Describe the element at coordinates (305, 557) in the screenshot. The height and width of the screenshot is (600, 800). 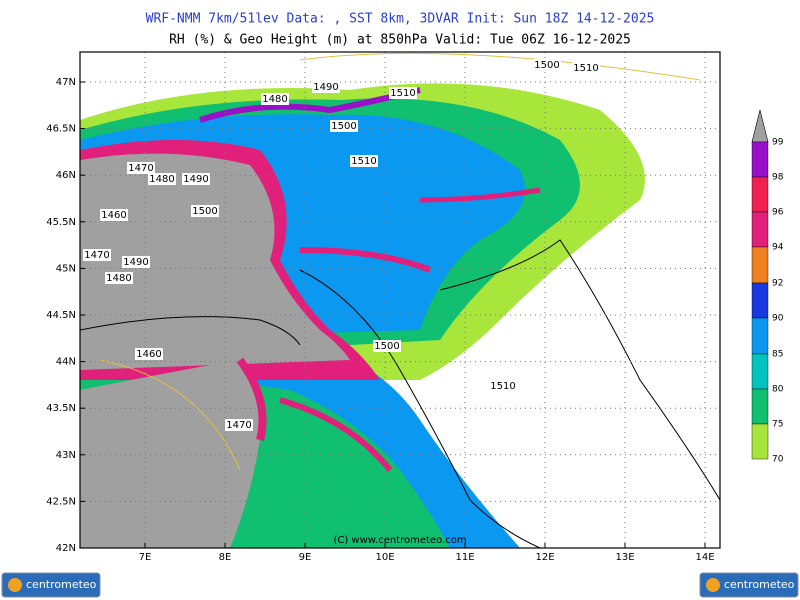
I see `lon-label: 9E` at that location.